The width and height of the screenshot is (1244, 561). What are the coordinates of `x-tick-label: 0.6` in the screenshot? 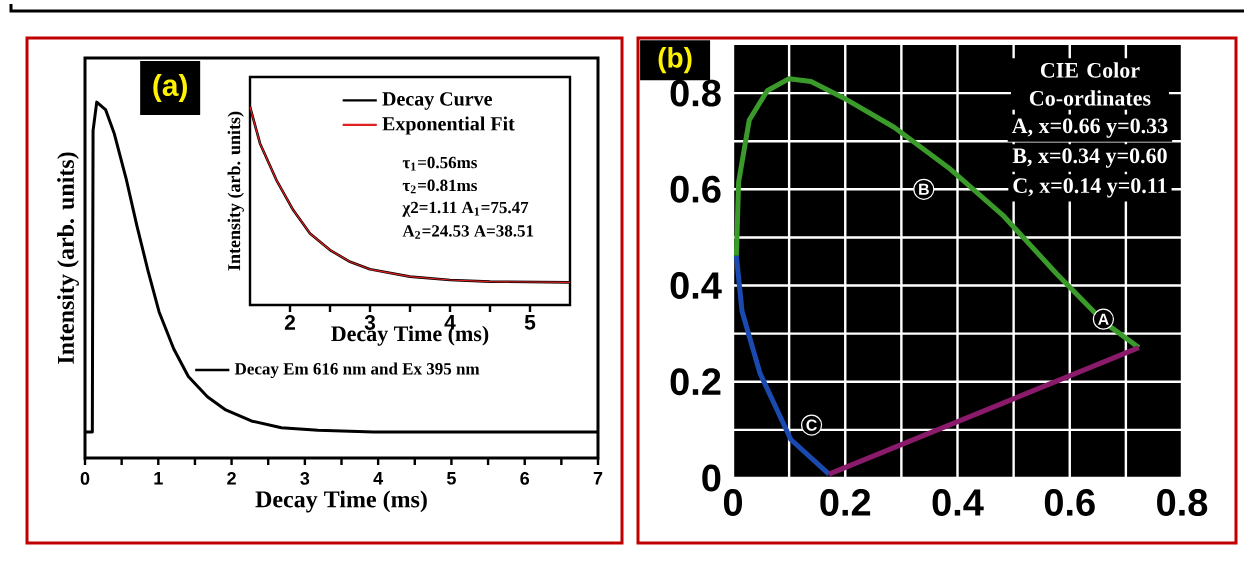 It's located at (1069, 502).